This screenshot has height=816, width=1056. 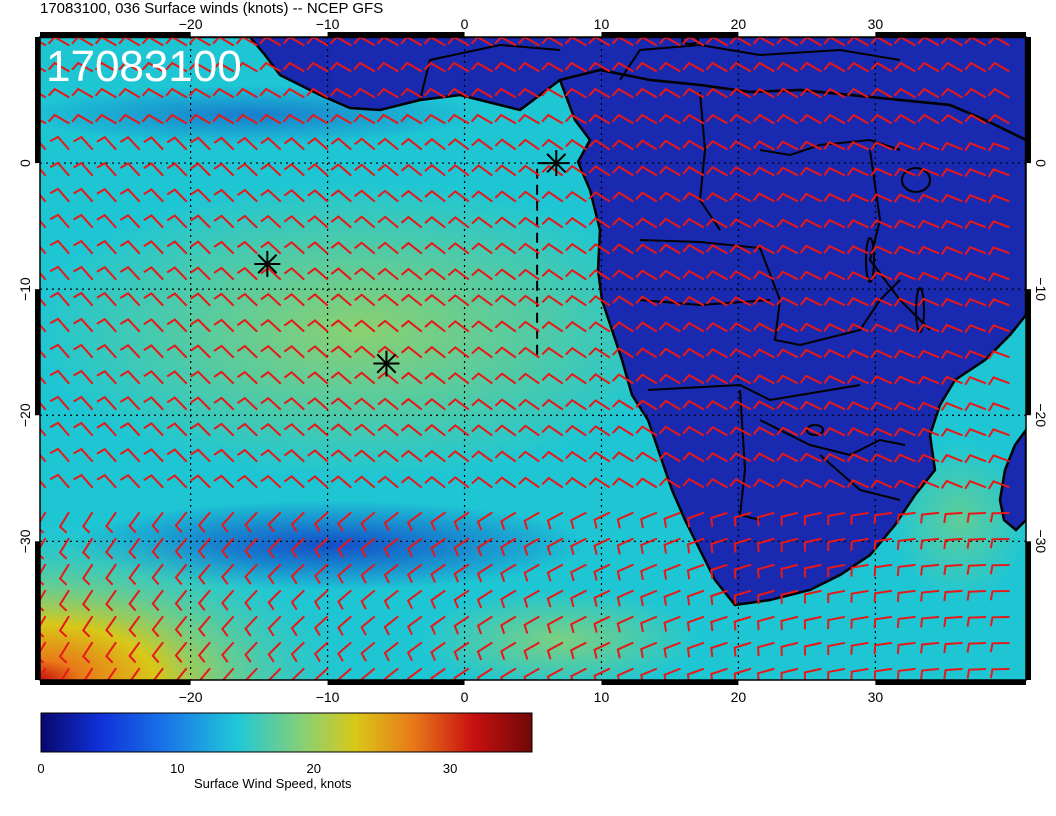 What do you see at coordinates (920, 310) in the screenshot?
I see `lake-malawi` at bounding box center [920, 310].